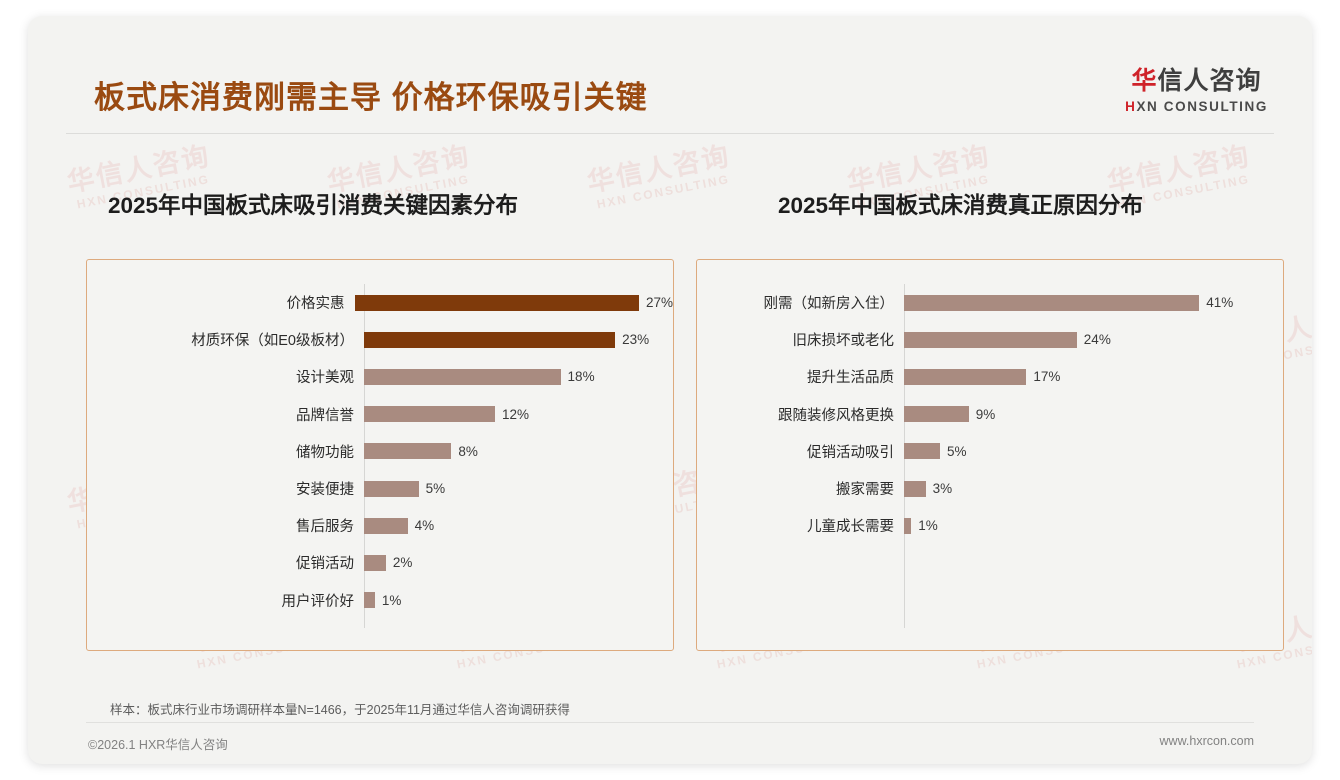  Describe the element at coordinates (990, 525) in the screenshot. I see `bar-row: 儿童成长需要 1%` at that location.